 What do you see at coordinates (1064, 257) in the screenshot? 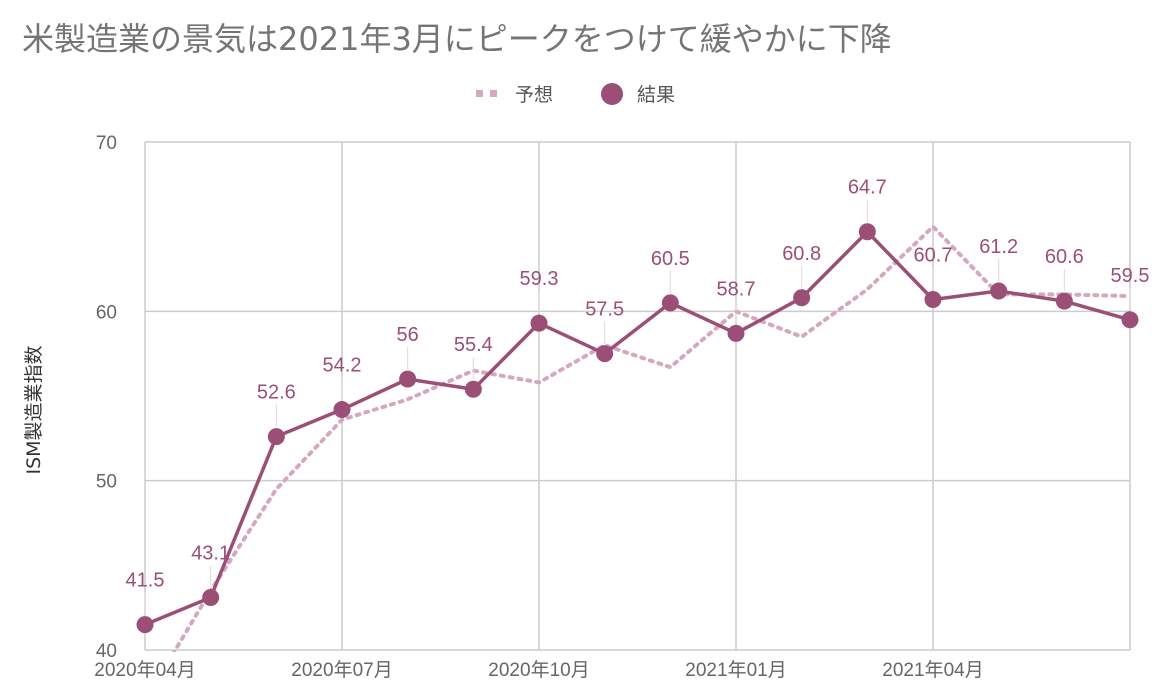
I see `data-label: 60.6` at bounding box center [1064, 257].